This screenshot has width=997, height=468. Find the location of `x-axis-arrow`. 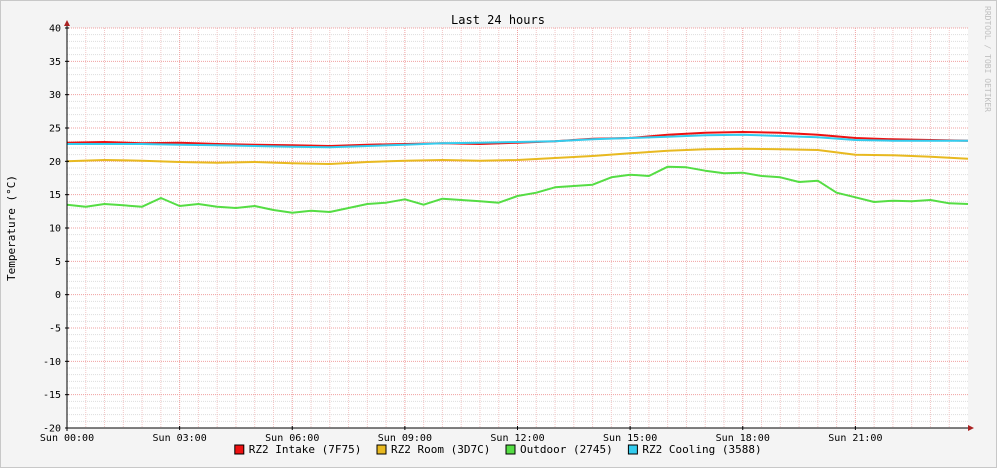

x-axis-arrow is located at coordinates (971, 428).